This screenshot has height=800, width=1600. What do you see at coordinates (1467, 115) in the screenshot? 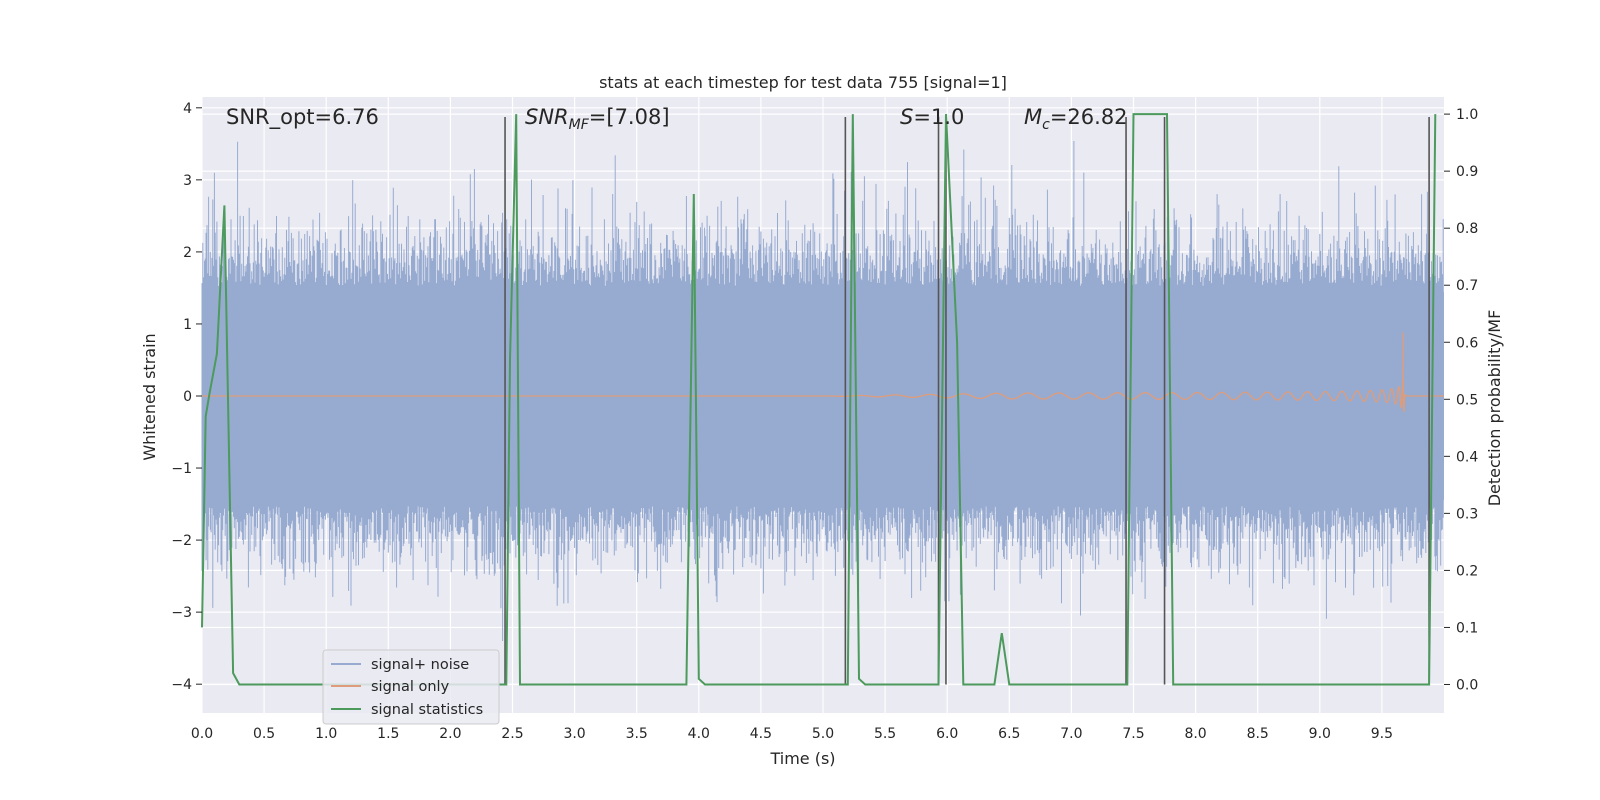
I see `y2-tick-label: 1.0` at bounding box center [1467, 115].